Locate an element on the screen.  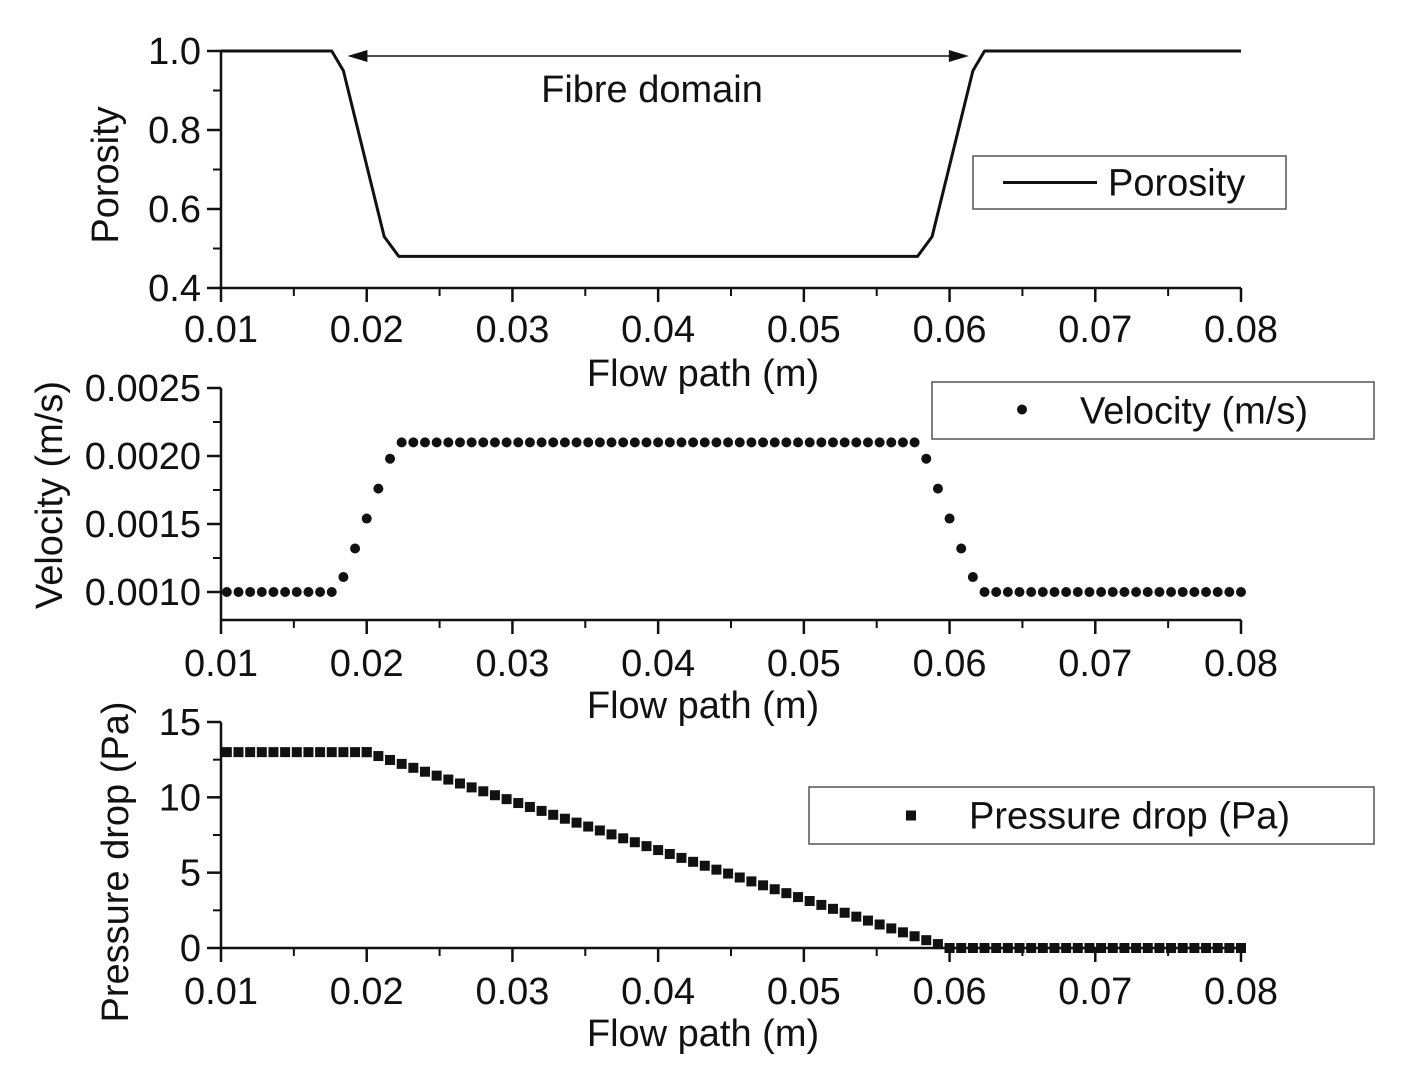
x-tick-label: 0.07 is located at coordinates (1095, 664).